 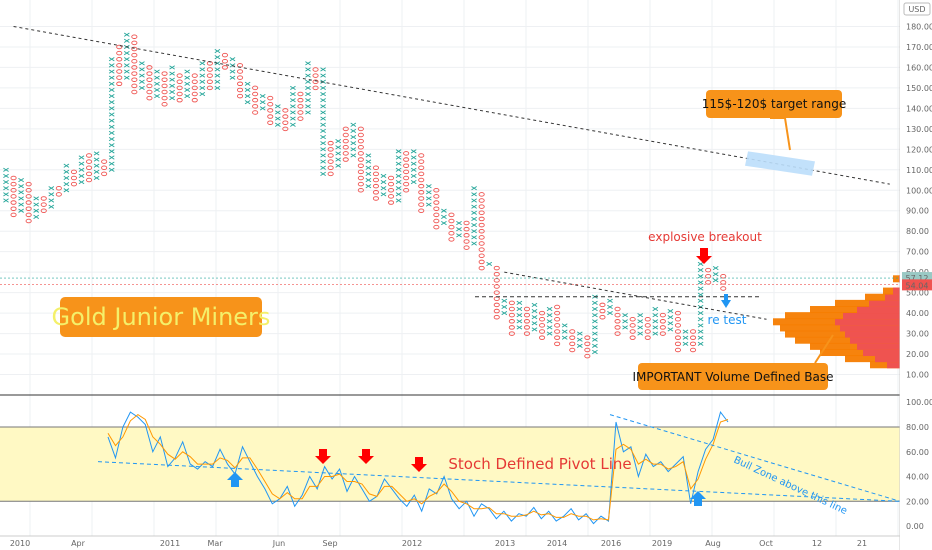 What do you see at coordinates (917, 313) in the screenshot?
I see `y-tick: 40.00` at bounding box center [917, 313].